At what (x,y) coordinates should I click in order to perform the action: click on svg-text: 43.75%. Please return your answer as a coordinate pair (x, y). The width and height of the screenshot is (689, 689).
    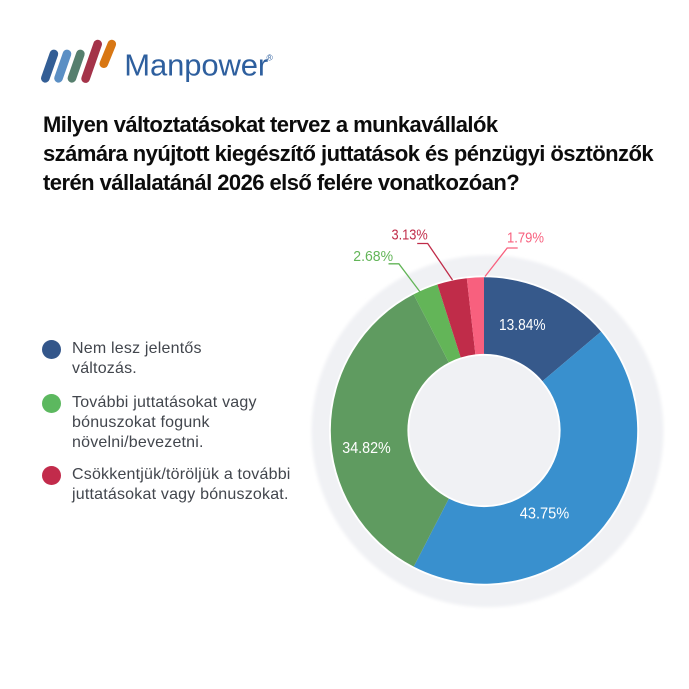
    Looking at the image, I should click on (545, 513).